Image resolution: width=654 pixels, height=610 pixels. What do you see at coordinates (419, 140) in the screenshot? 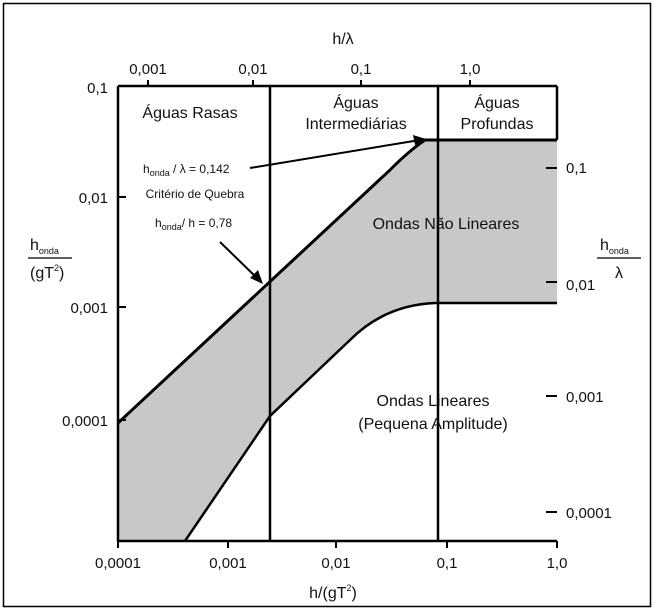
I see `steepness-arrowhead` at bounding box center [419, 140].